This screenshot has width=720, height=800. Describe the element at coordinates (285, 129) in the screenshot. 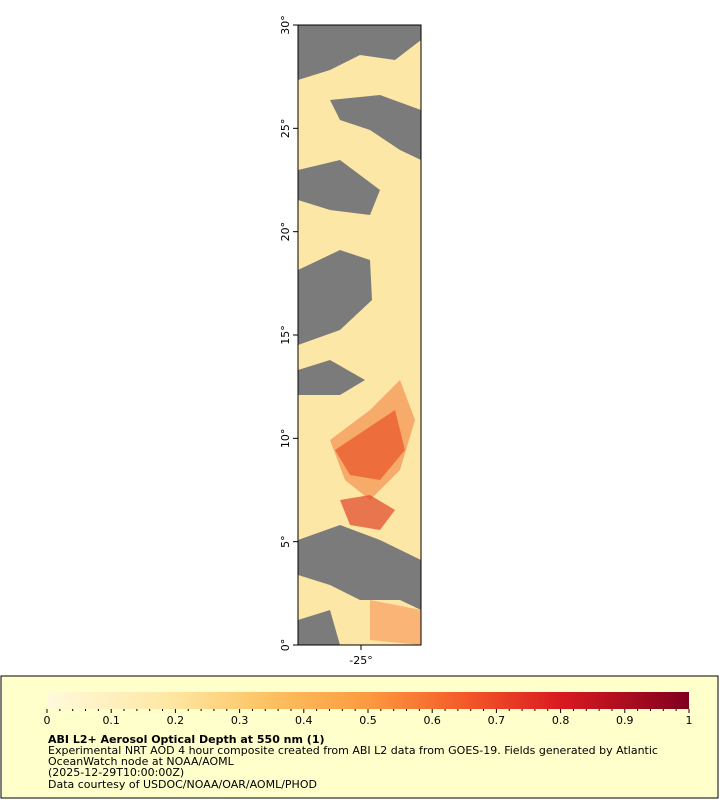

I see `lat-label: 25°` at that location.